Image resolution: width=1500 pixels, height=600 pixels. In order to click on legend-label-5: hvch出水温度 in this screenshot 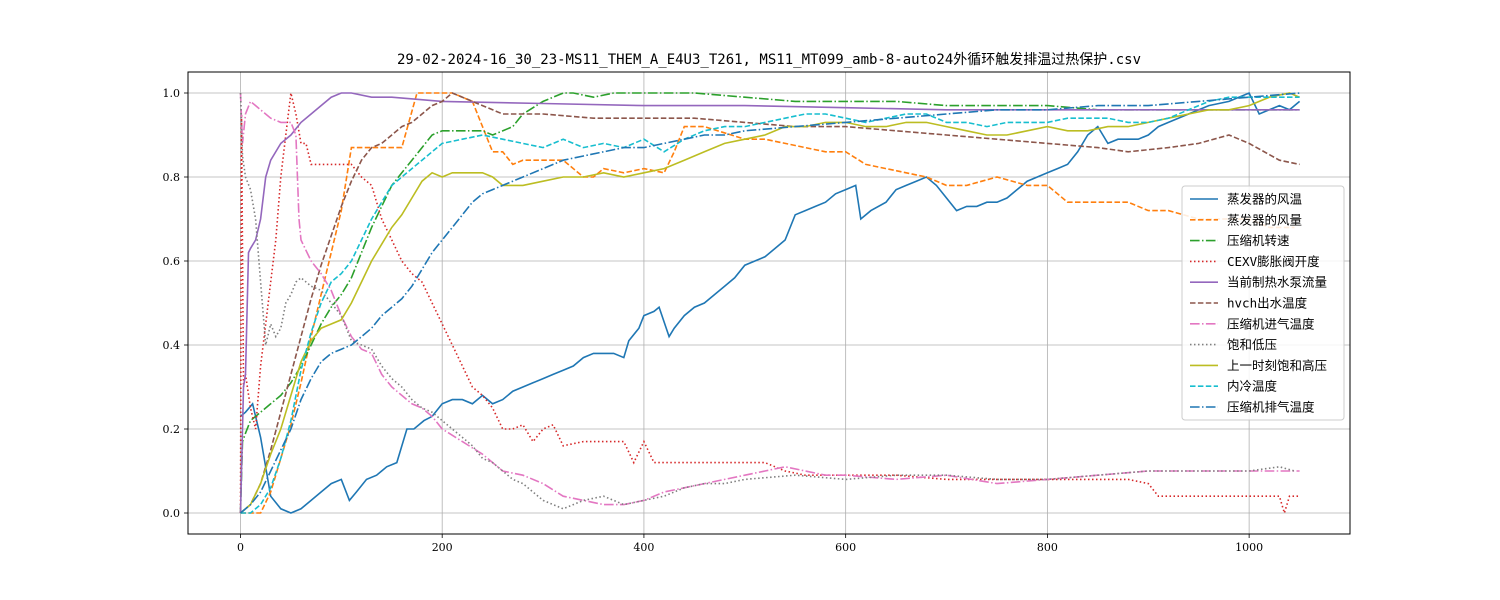, I will do `click(1267, 303)`.